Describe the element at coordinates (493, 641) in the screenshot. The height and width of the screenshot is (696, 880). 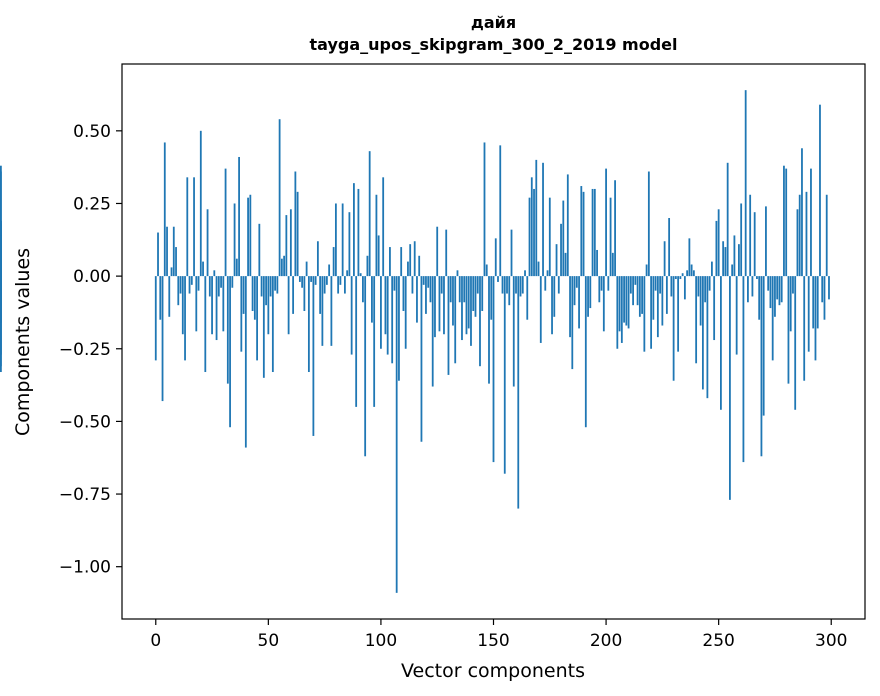
I see `x-tick-label: 150` at that location.